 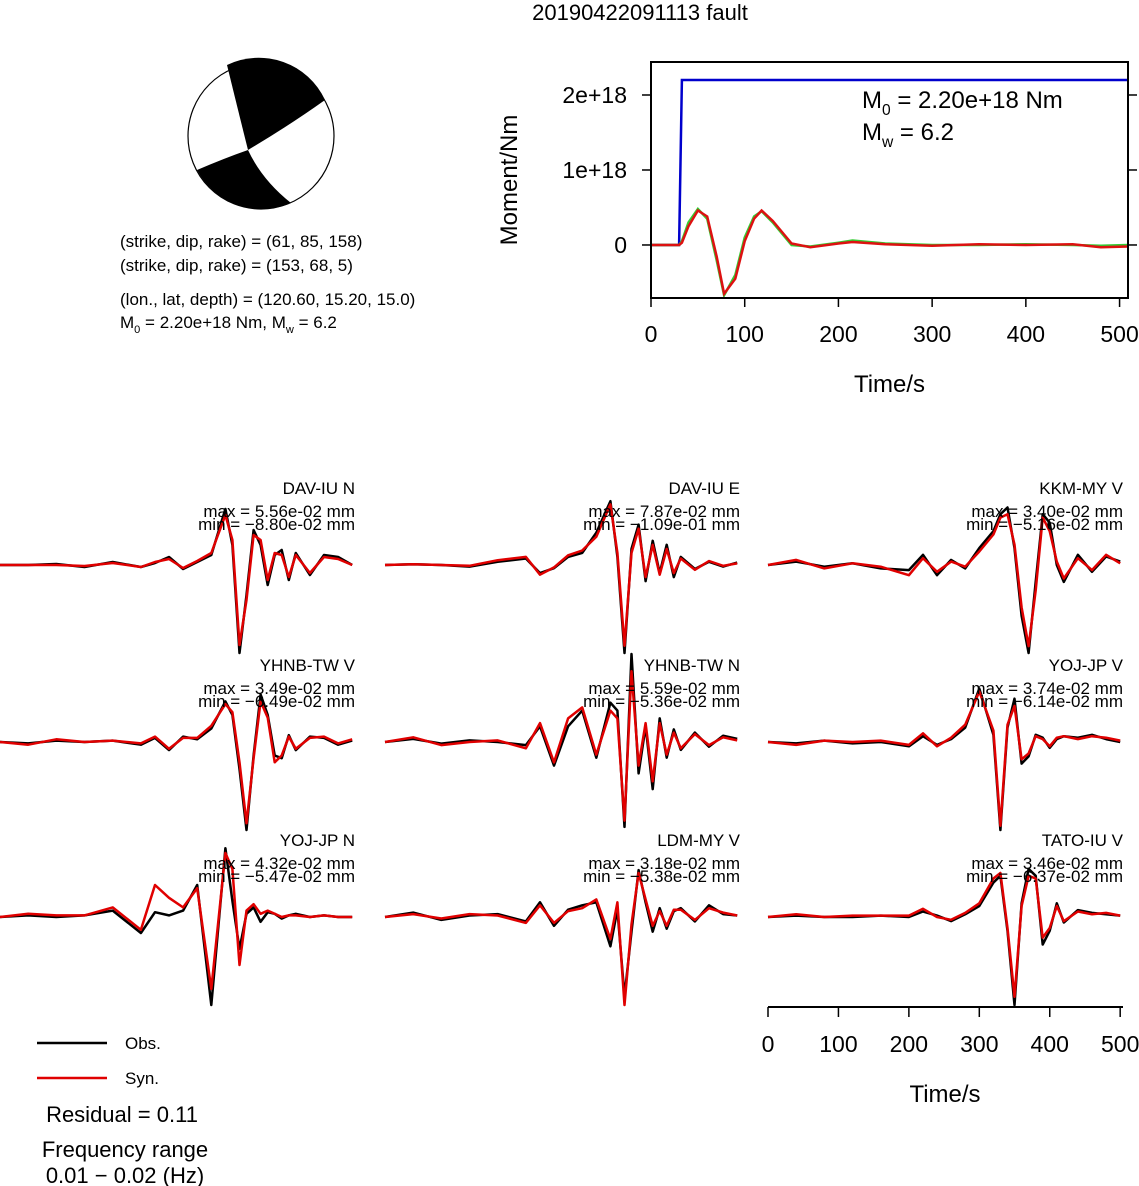 What do you see at coordinates (205, 322) in the screenshot?
I see `label-text: = 2.20e+18 Nm,` at bounding box center [205, 322].